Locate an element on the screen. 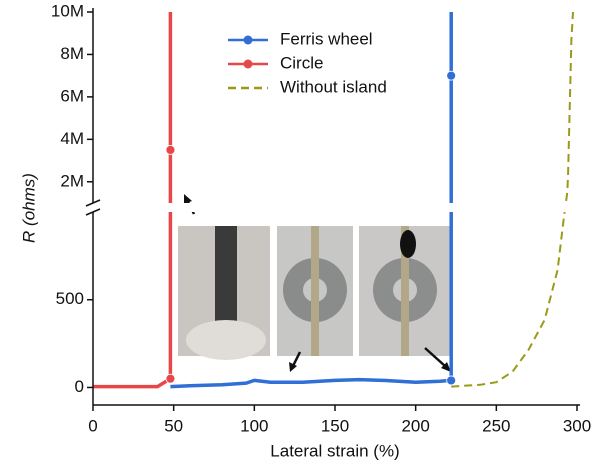  x-axis-label: Lateral strain (%) is located at coordinates (334, 450).